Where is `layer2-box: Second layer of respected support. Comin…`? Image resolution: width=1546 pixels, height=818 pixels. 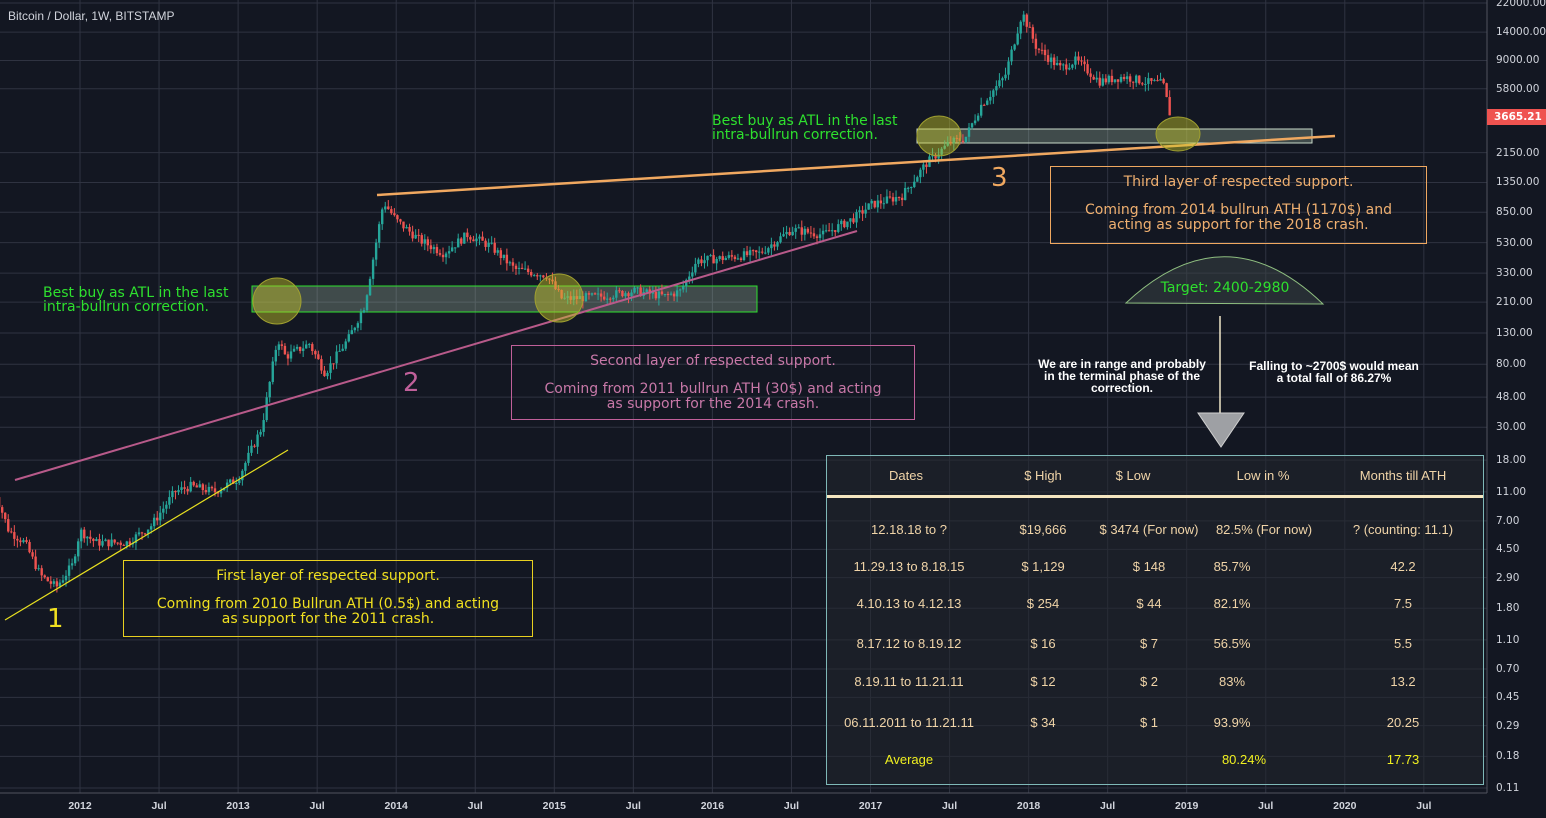 layer2-box: Second layer of respected support. Comin… is located at coordinates (713, 382).